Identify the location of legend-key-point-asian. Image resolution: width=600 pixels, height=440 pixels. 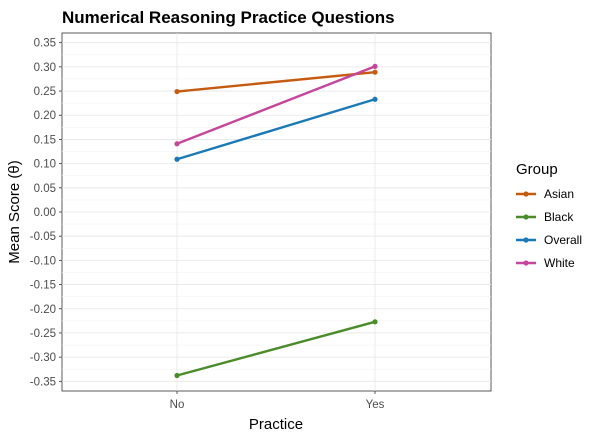
(526, 194).